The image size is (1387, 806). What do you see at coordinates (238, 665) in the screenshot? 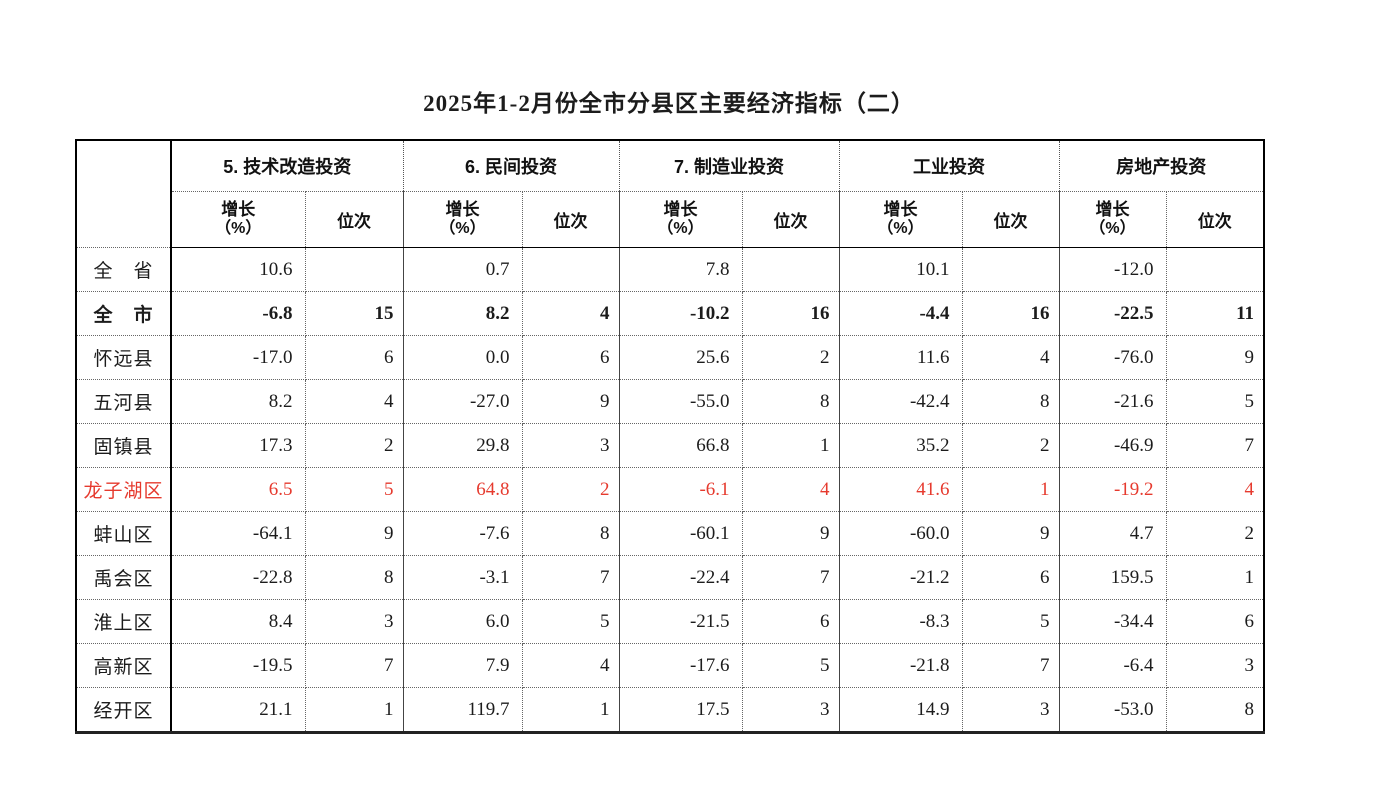
I see `growth-cell: -19.5` at bounding box center [238, 665].